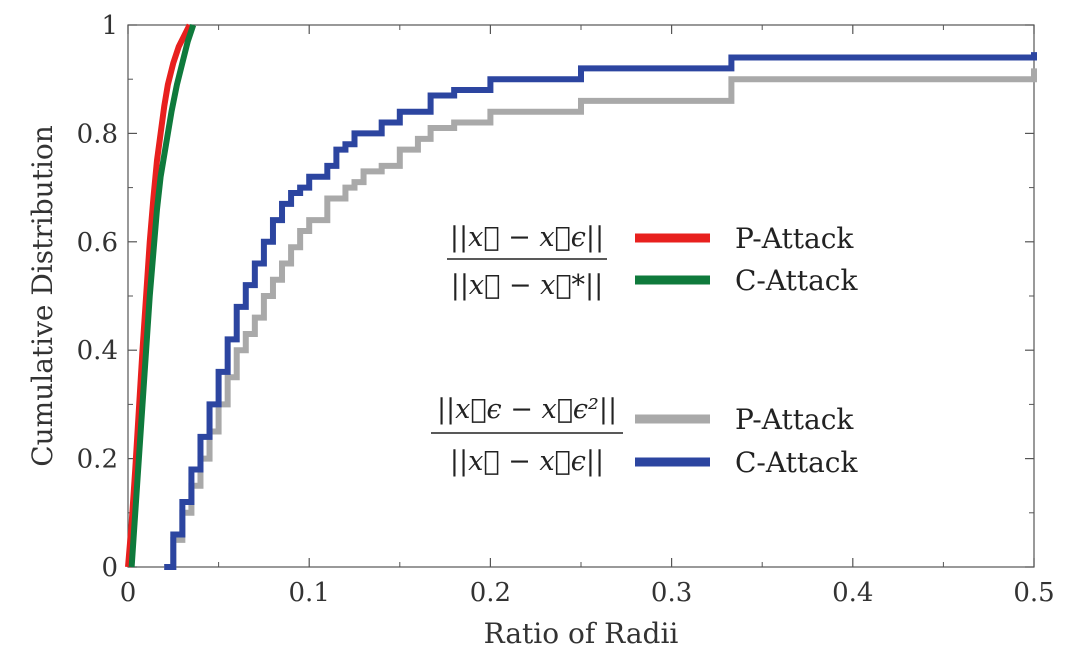 The height and width of the screenshot is (655, 1080). I want to click on y-tick-label: 0.8, so click(97, 134).